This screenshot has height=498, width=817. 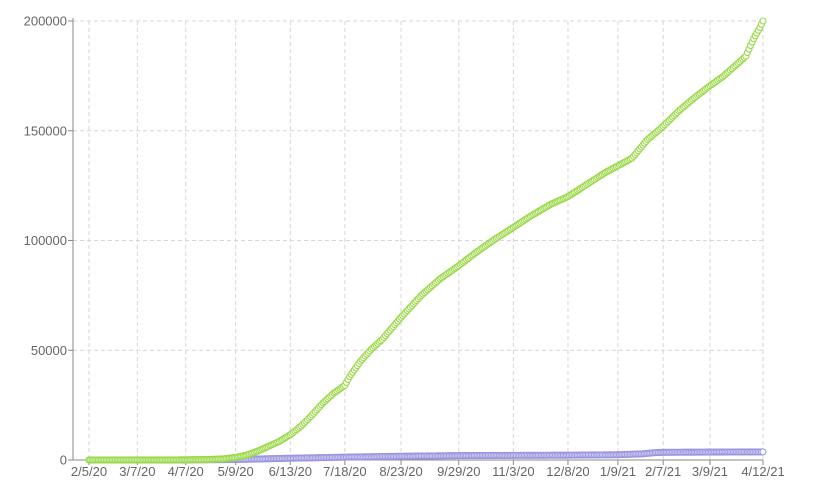 I want to click on x-tick-label: 3/9/21, so click(x=710, y=471).